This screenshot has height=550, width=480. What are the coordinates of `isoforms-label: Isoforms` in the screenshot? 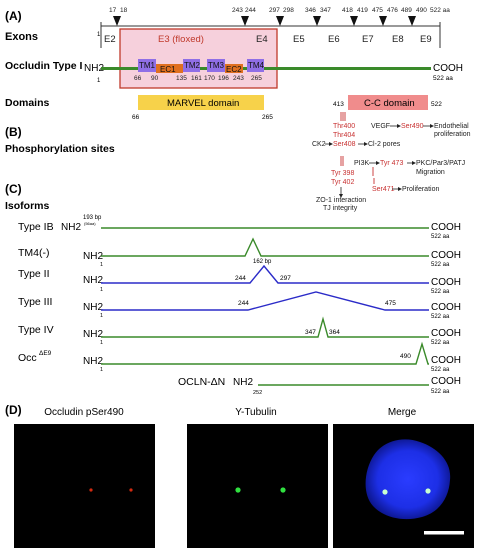 It's located at (27, 206).